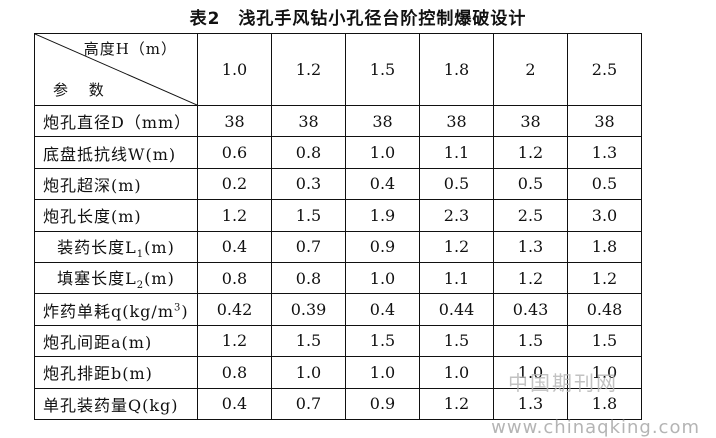 The image size is (716, 438). What do you see at coordinates (530, 309) in the screenshot?
I see `table-cell: 0.43` at bounding box center [530, 309].